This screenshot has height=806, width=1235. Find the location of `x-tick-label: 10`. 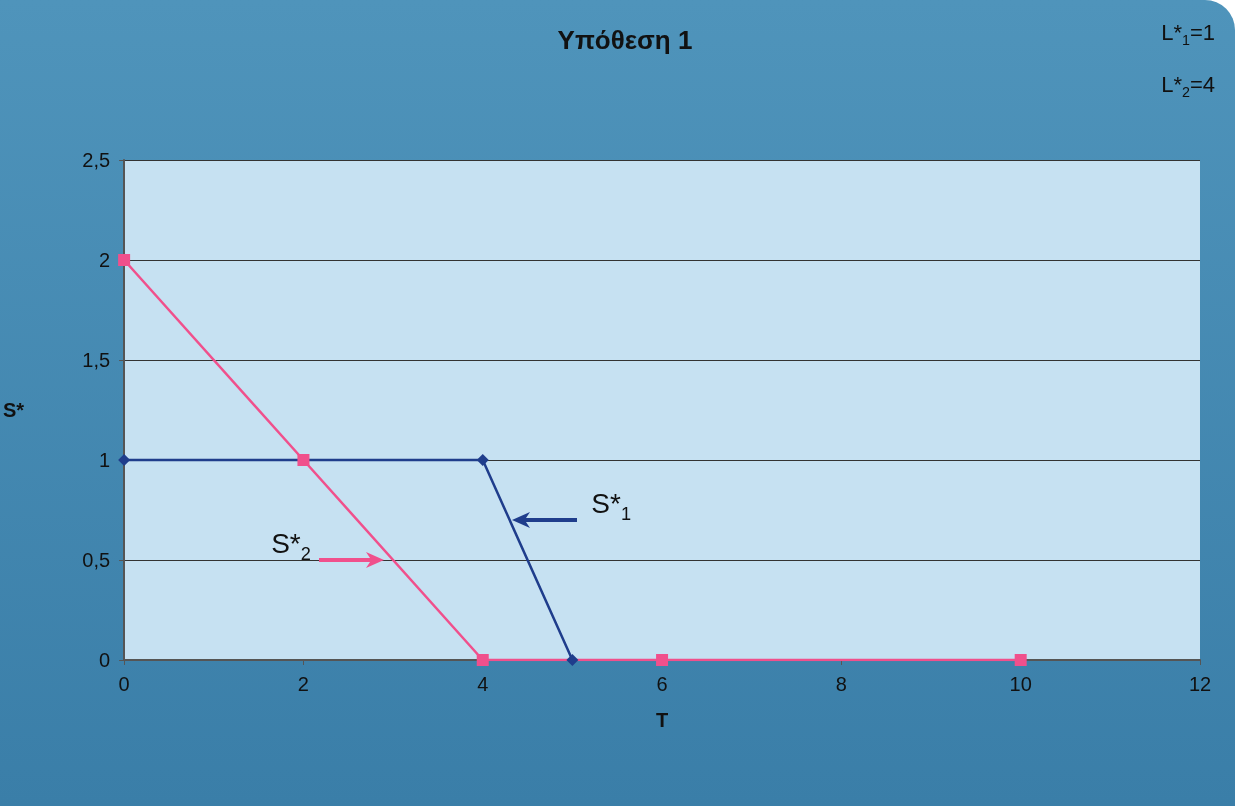

x-tick-label: 10 is located at coordinates (1020, 684).